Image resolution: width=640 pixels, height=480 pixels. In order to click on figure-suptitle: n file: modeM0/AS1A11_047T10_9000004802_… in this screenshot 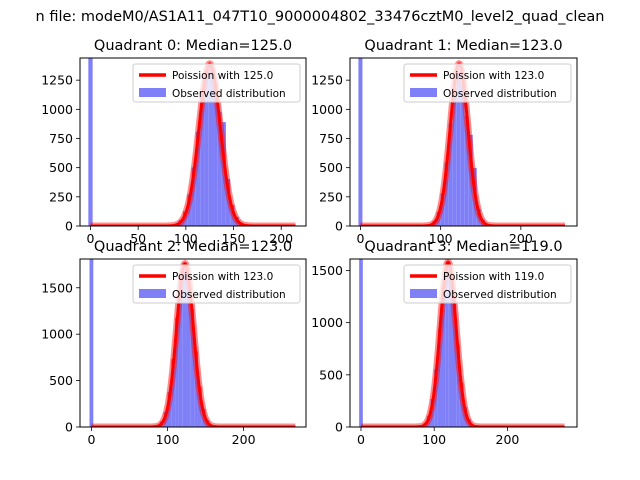, I will do `click(320, 17)`.